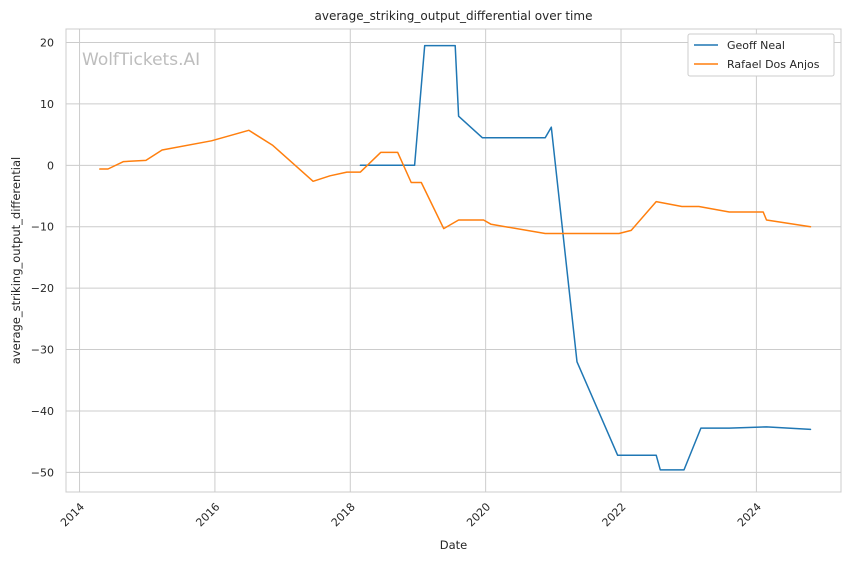 The width and height of the screenshot is (850, 561). Describe the element at coordinates (47, 43) in the screenshot. I see `y-tick-label: 20` at that location.